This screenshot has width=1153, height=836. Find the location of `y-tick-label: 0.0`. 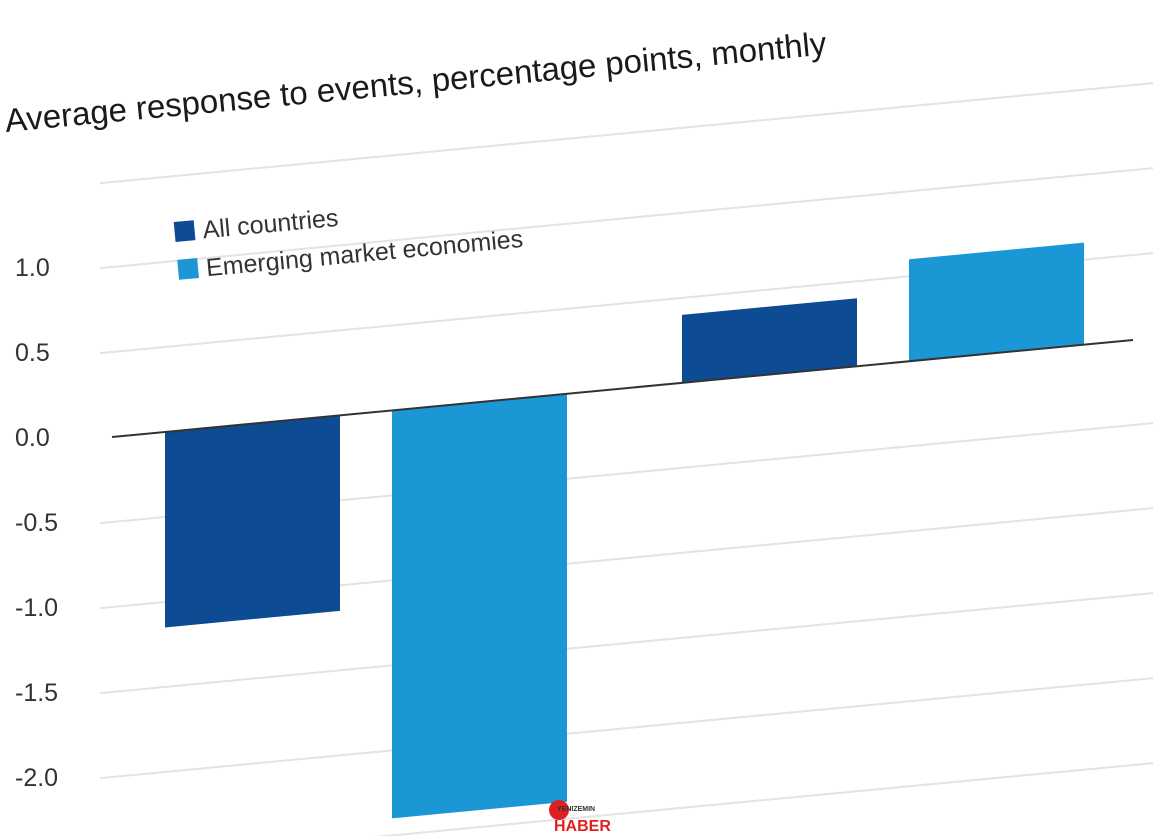

y-tick-label: 0.0 is located at coordinates (32, 438).